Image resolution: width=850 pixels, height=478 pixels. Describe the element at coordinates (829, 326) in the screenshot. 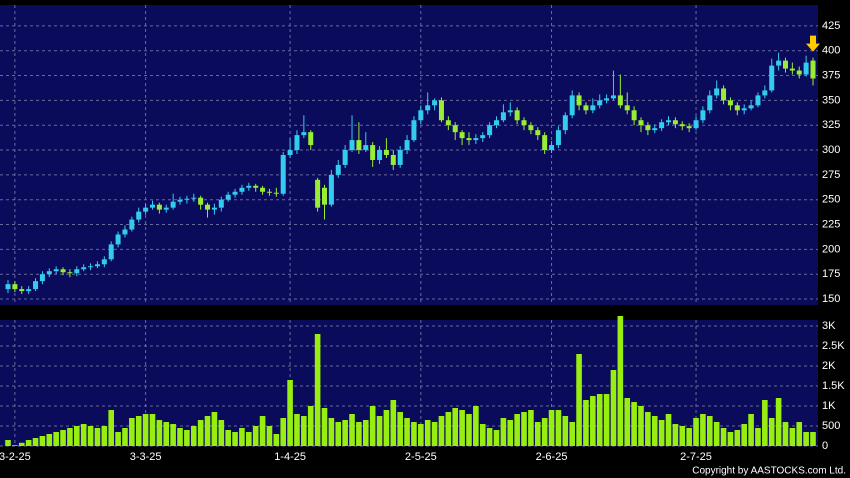

I see `y-tick-label: 3K` at that location.